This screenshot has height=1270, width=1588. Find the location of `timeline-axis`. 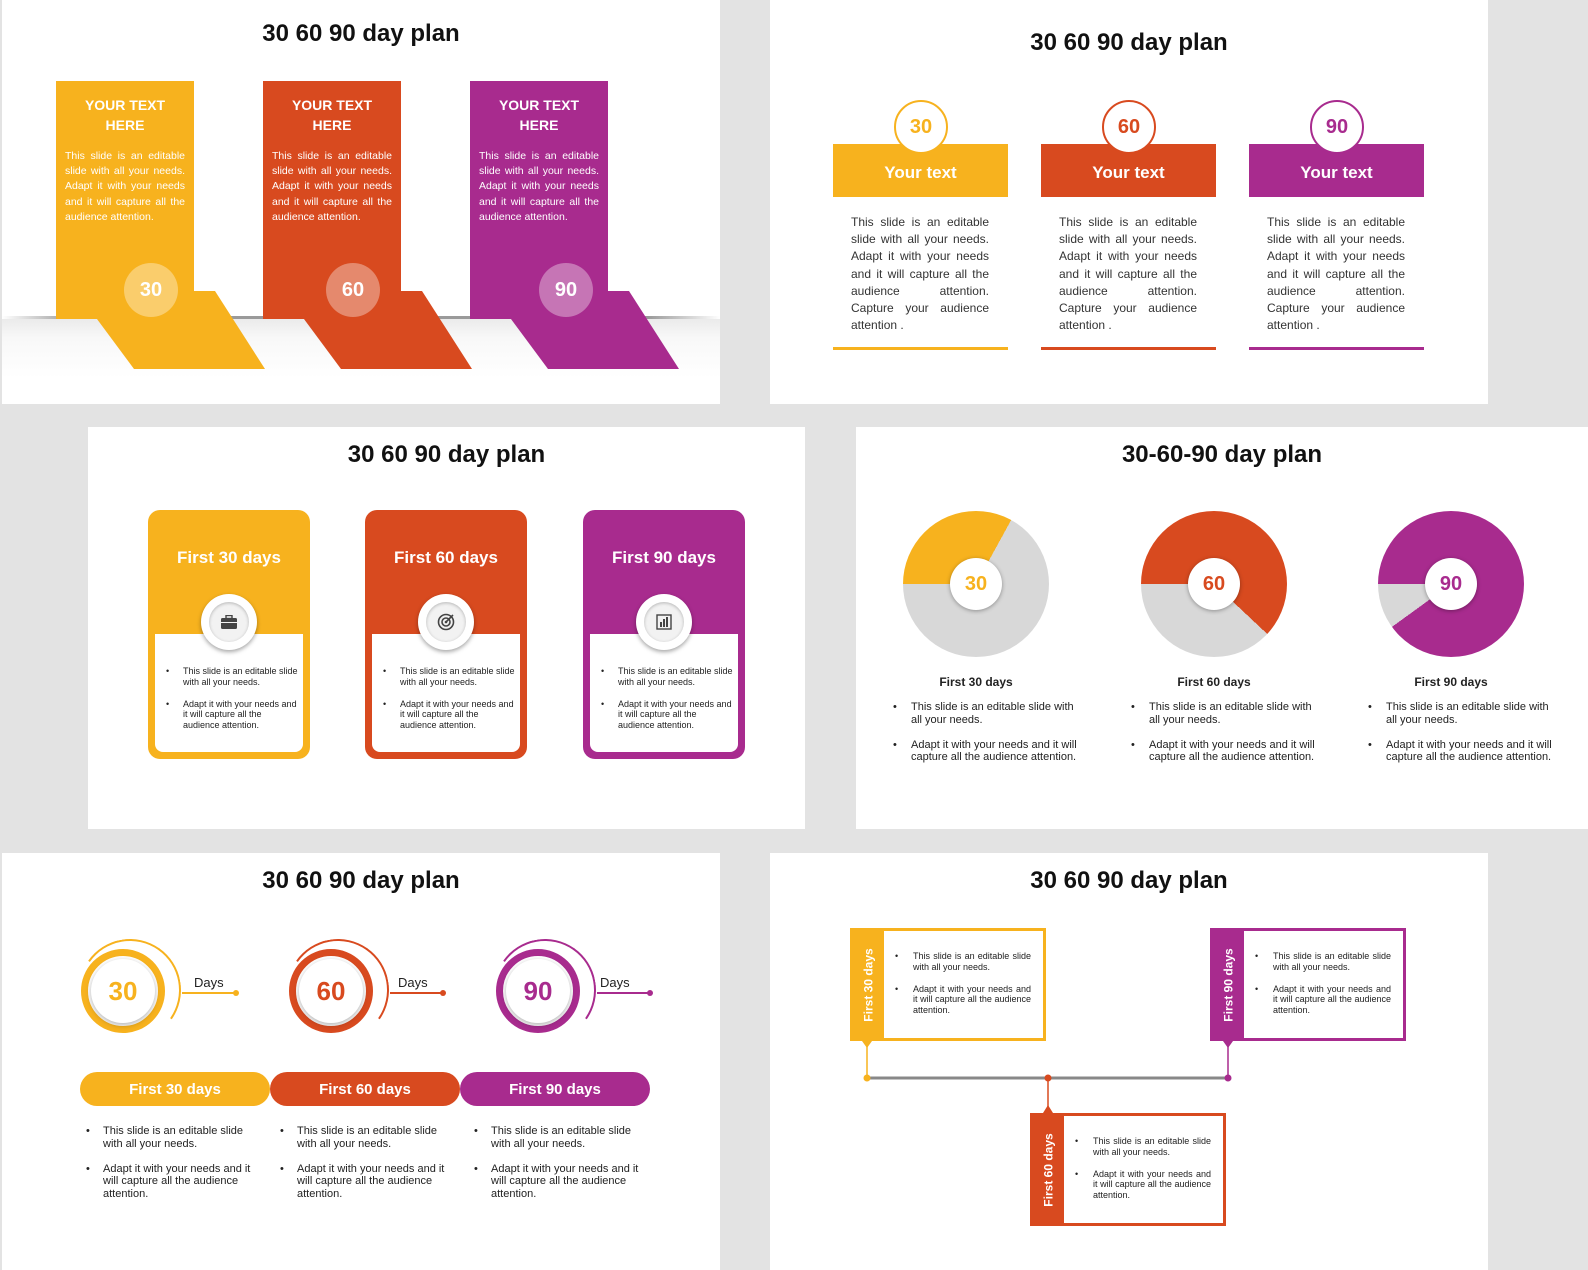

timeline-axis is located at coordinates (1047, 1079).